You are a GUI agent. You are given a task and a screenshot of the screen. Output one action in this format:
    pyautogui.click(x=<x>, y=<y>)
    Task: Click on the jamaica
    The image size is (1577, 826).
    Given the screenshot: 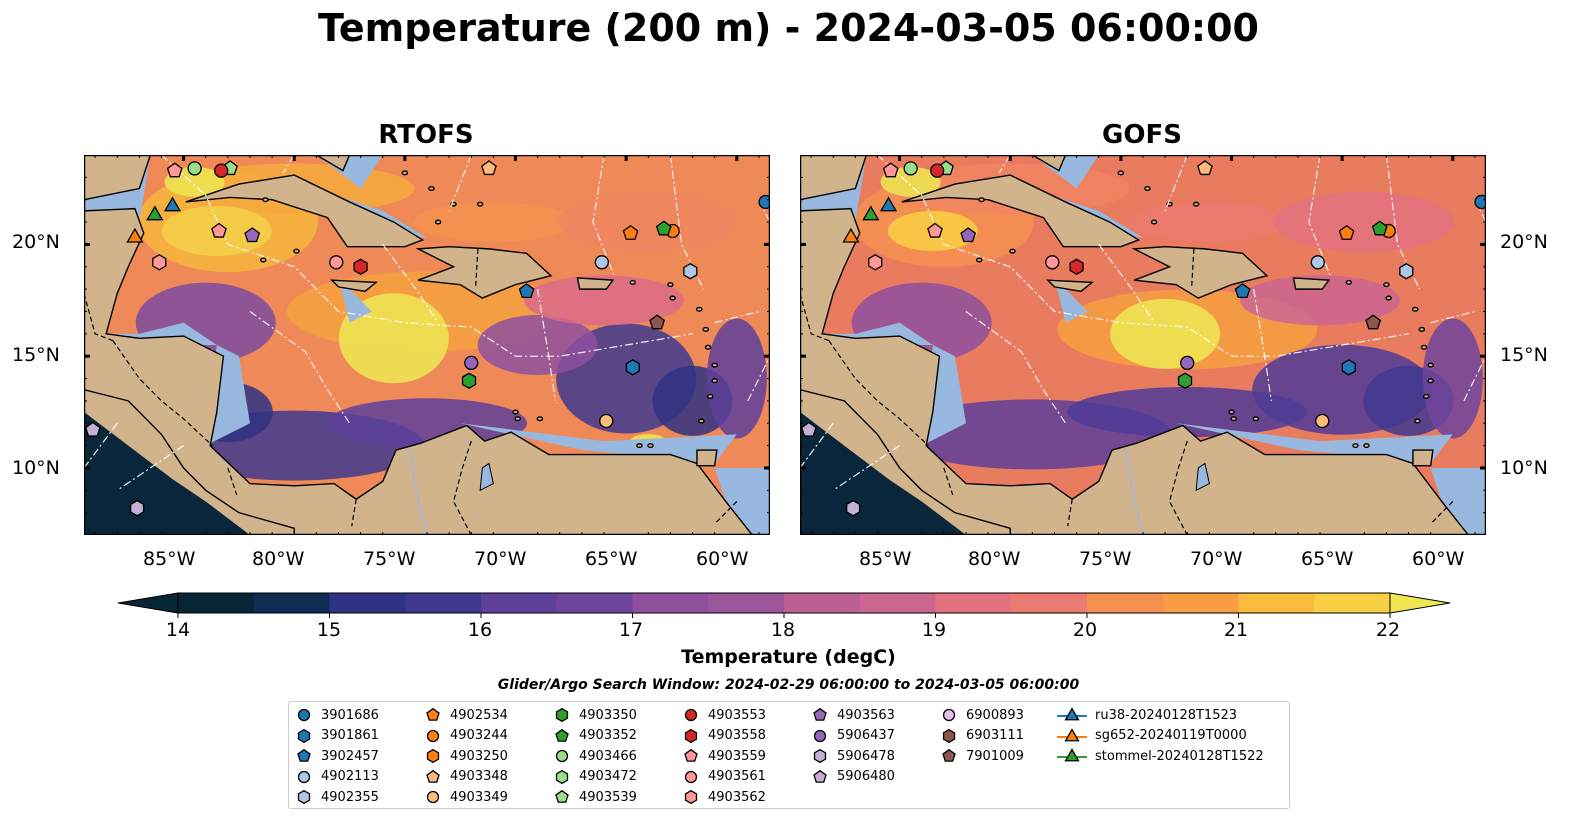 What is the action you would take?
    pyautogui.click(x=354, y=286)
    